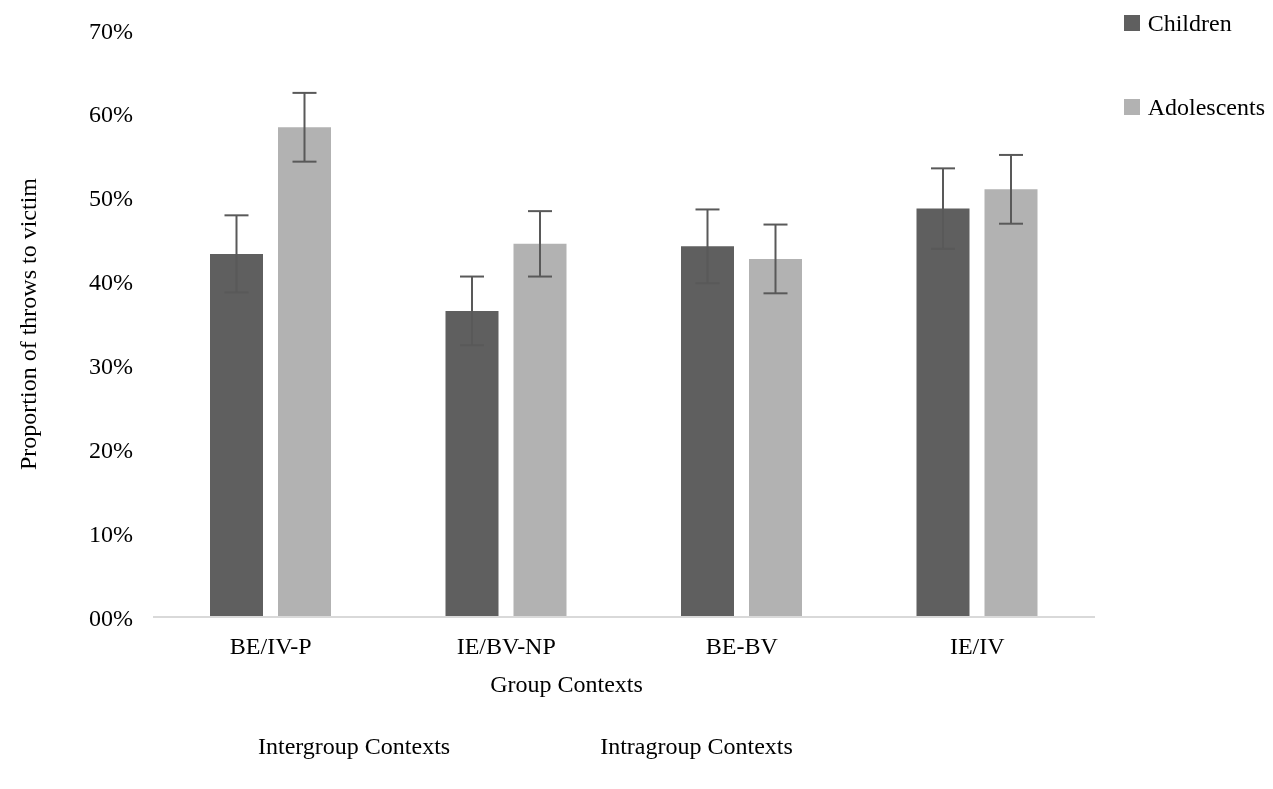  I want to click on x-tick-label: IE/IV, so click(977, 646).